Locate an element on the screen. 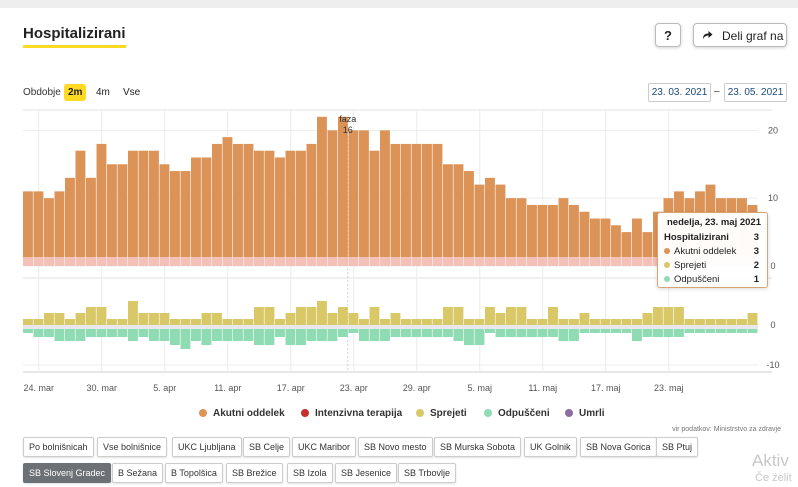 This screenshot has width=798, height=487. hospital-chip-b-topolsica: B Topolšica is located at coordinates (194, 473).